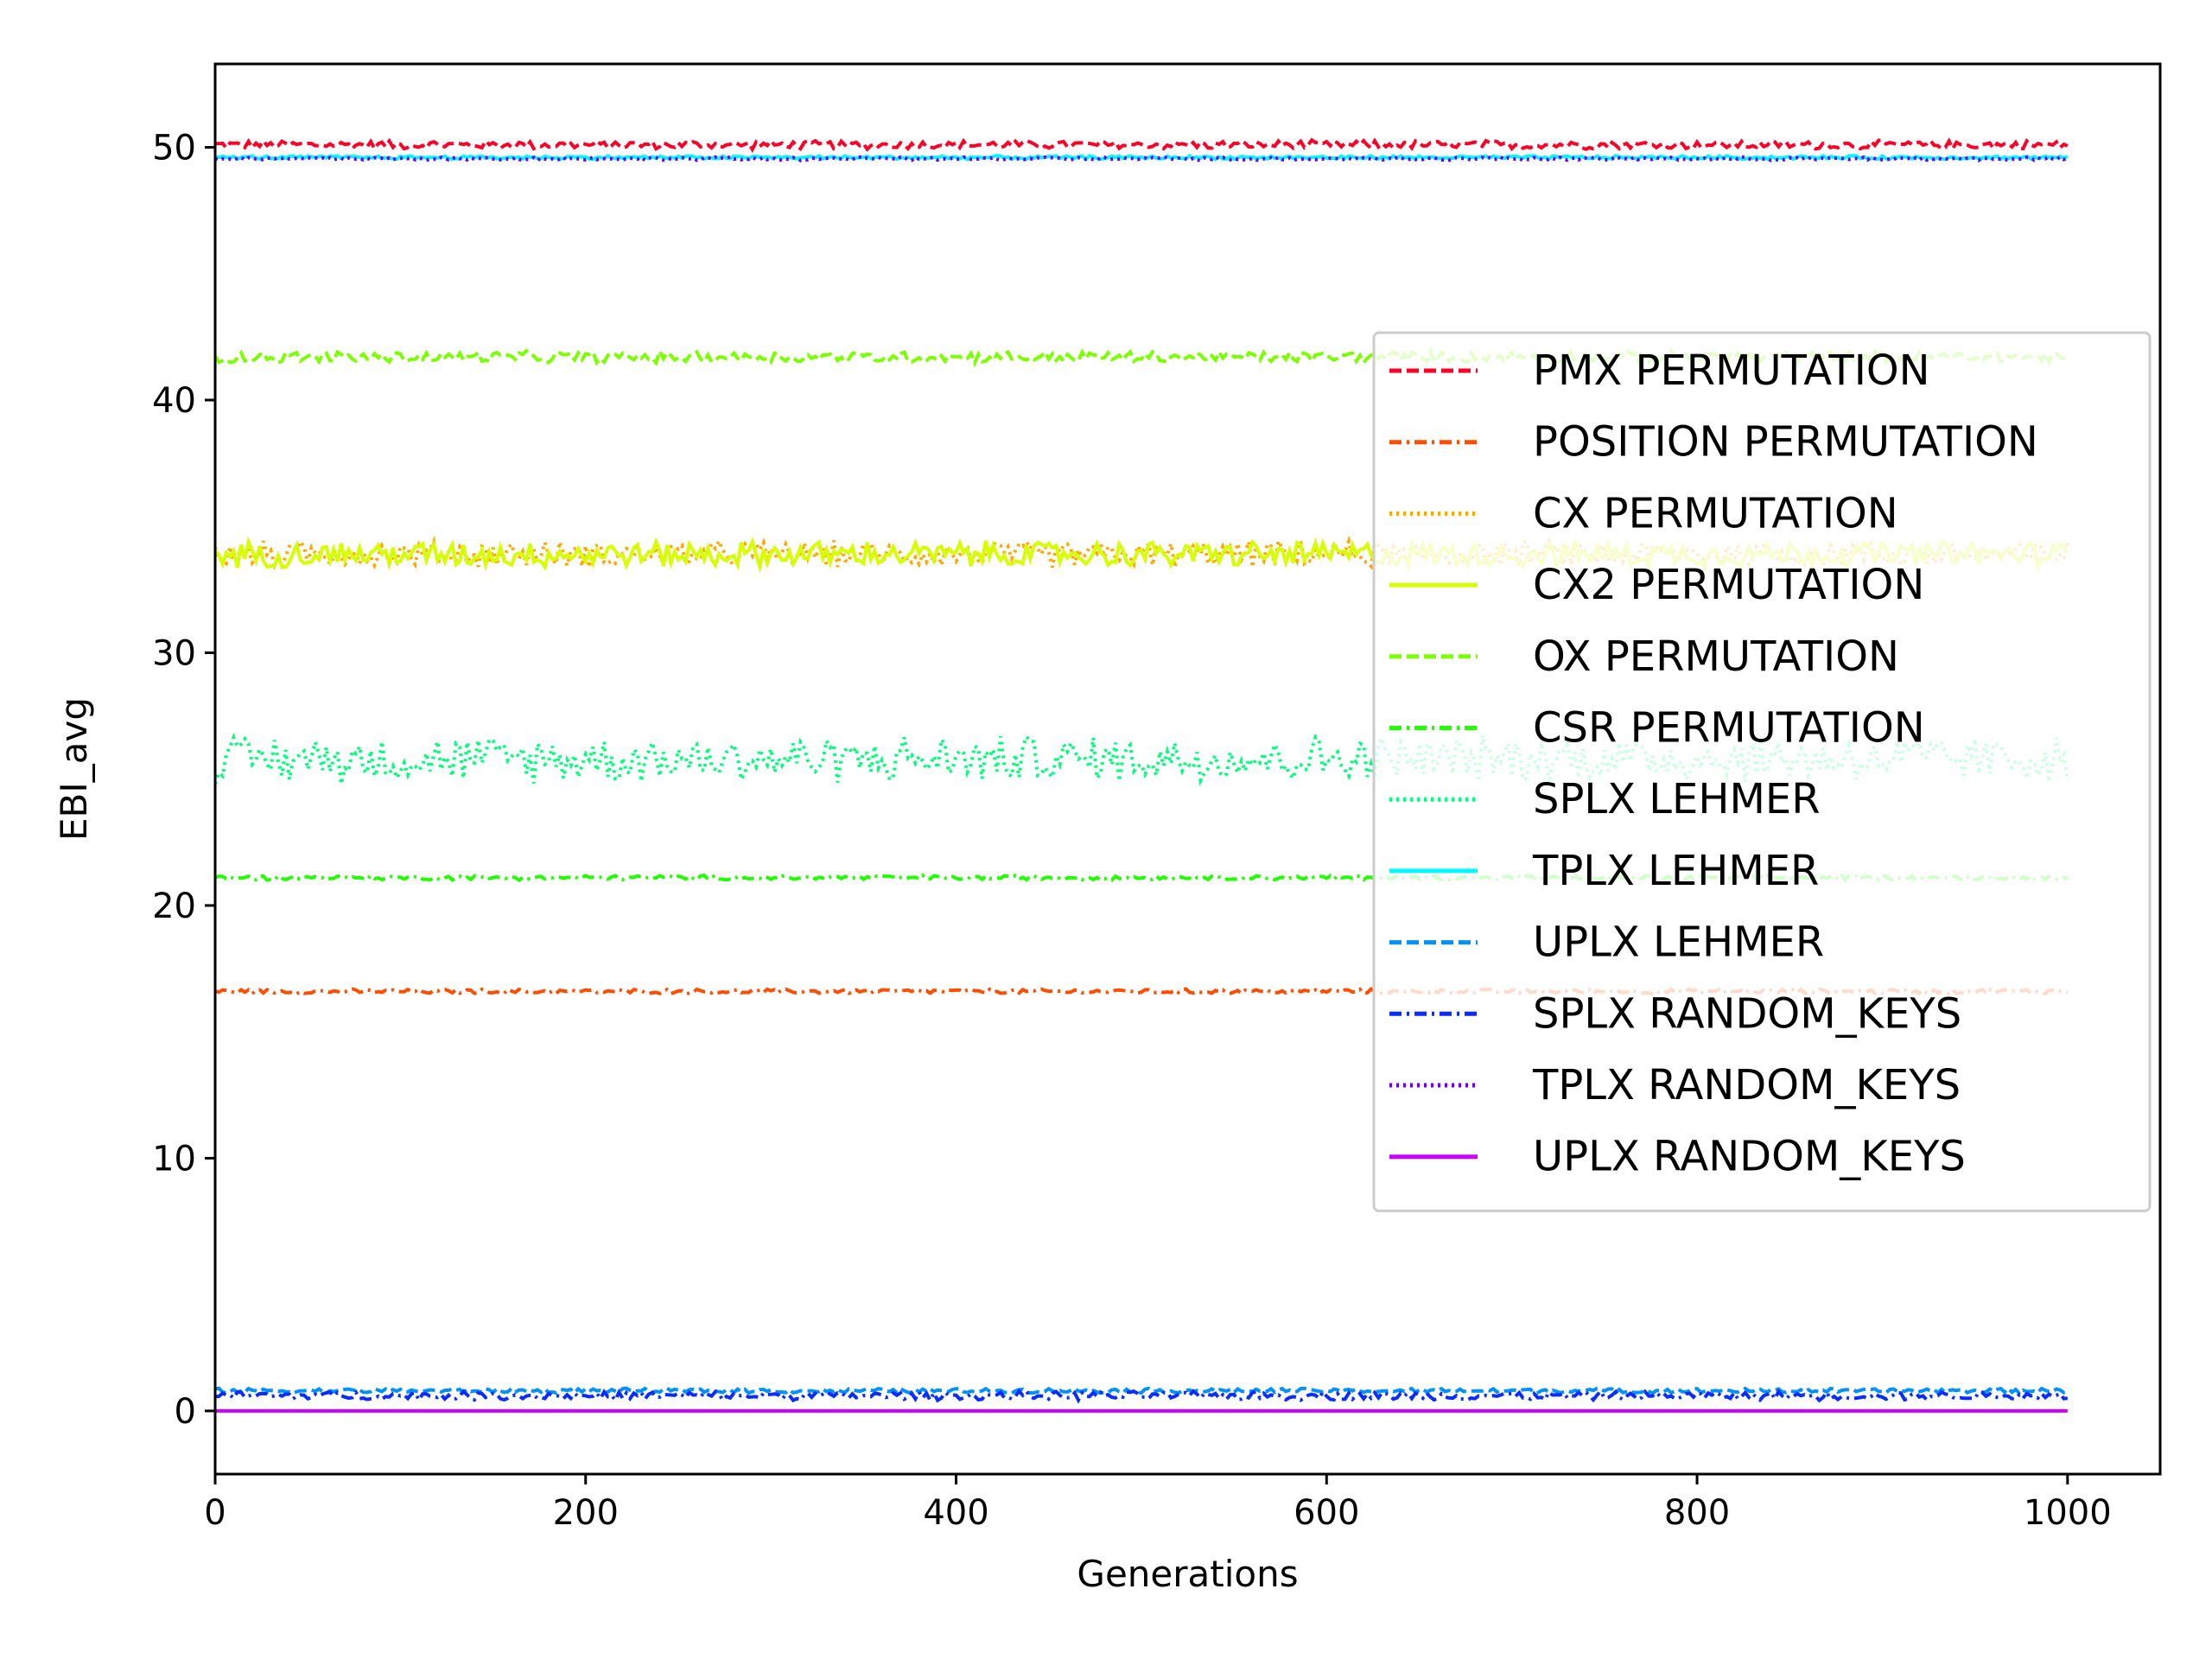 This screenshot has height=1659, width=2212. Describe the element at coordinates (174, 401) in the screenshot. I see `y-tick-label: 40` at that location.